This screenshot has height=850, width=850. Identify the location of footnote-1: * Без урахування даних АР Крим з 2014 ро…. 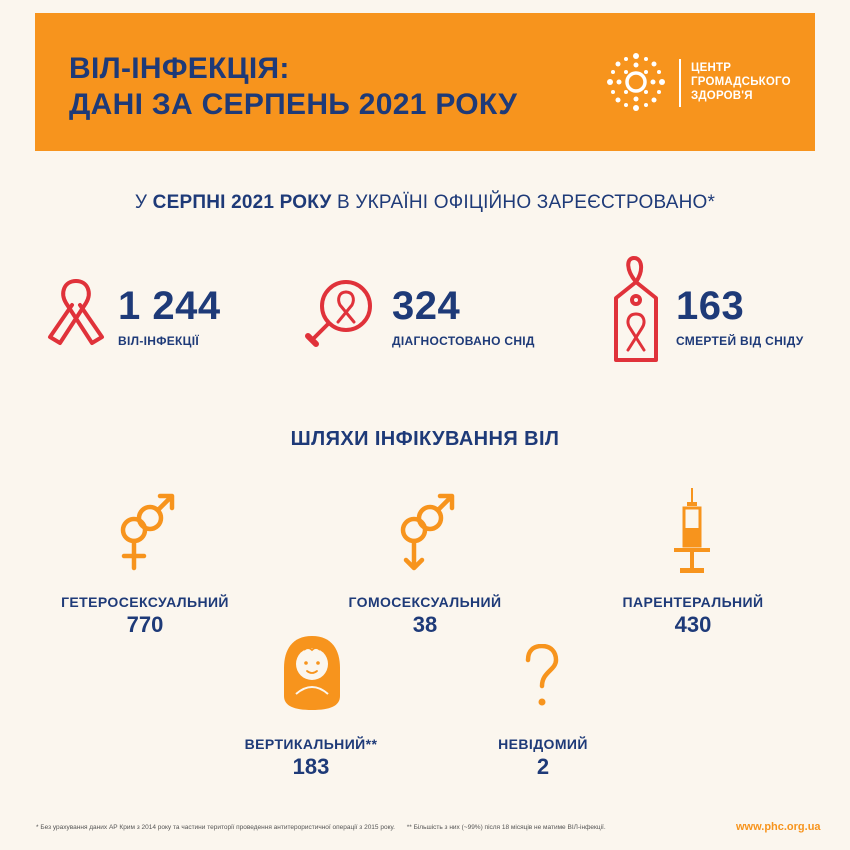
(215, 827).